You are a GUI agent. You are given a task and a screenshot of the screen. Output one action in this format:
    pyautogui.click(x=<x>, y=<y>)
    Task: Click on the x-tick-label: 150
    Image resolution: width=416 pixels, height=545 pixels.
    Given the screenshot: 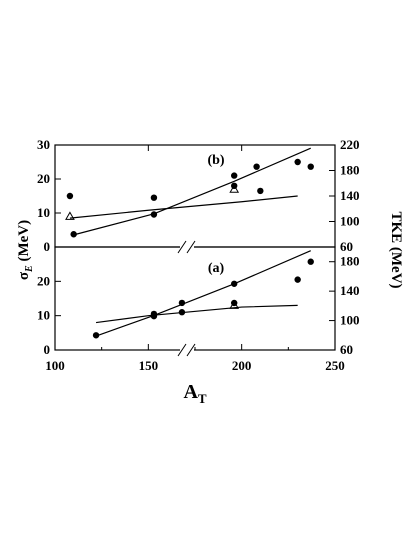 What is the action you would take?
    pyautogui.click(x=149, y=365)
    